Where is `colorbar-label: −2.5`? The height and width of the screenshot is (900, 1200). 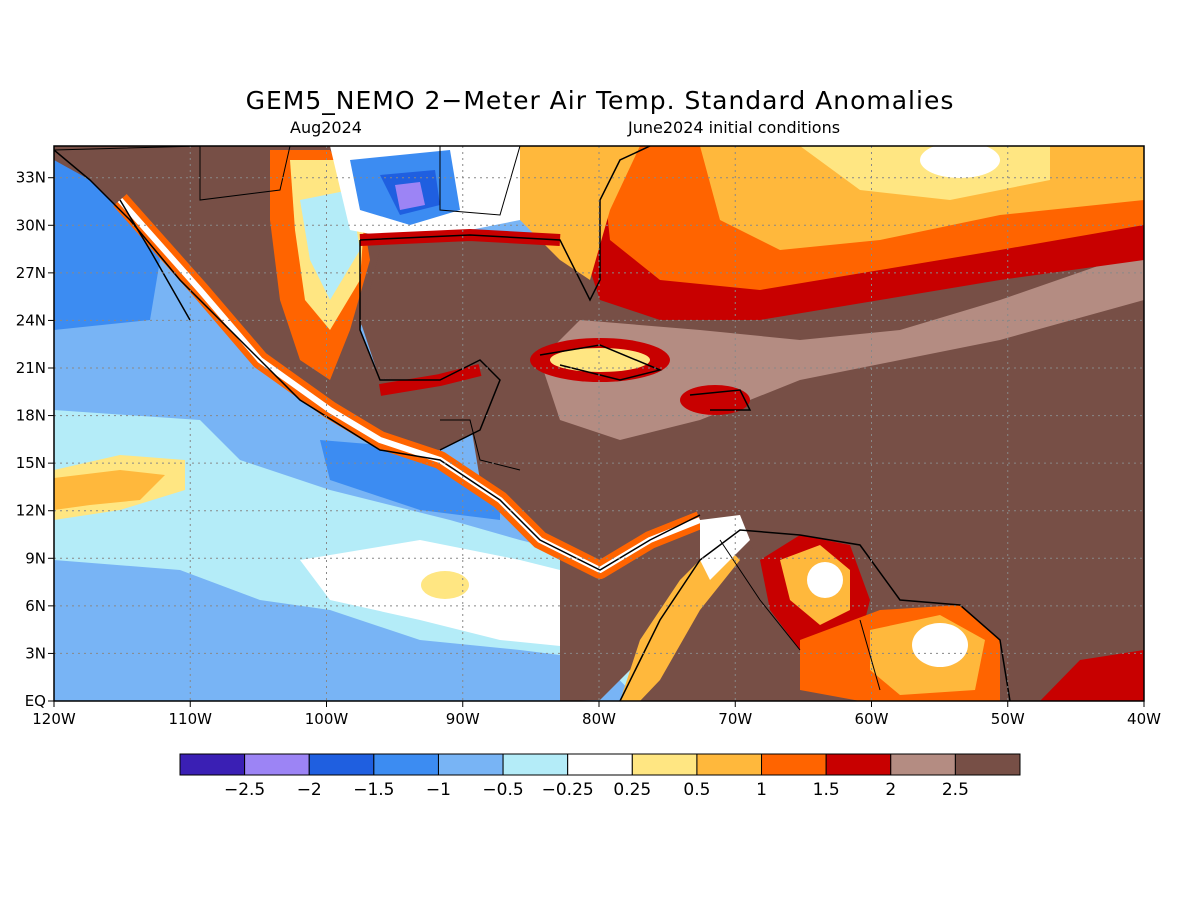
colorbar-label: −2.5 is located at coordinates (244, 790).